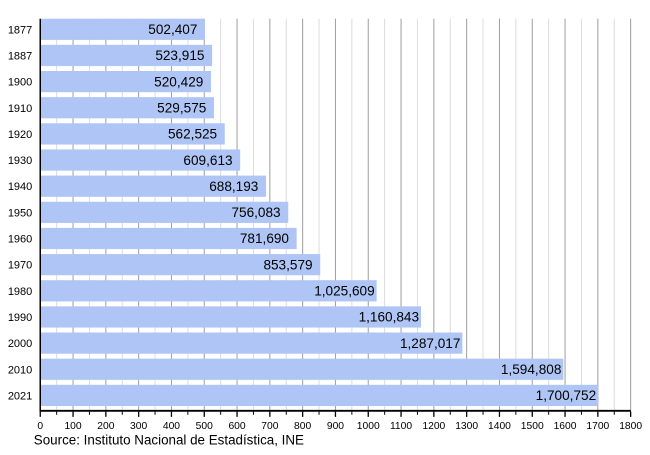 The height and width of the screenshot is (455, 650). Describe the element at coordinates (389, 317) in the screenshot. I see `svg-text: 1,160,843` at that location.